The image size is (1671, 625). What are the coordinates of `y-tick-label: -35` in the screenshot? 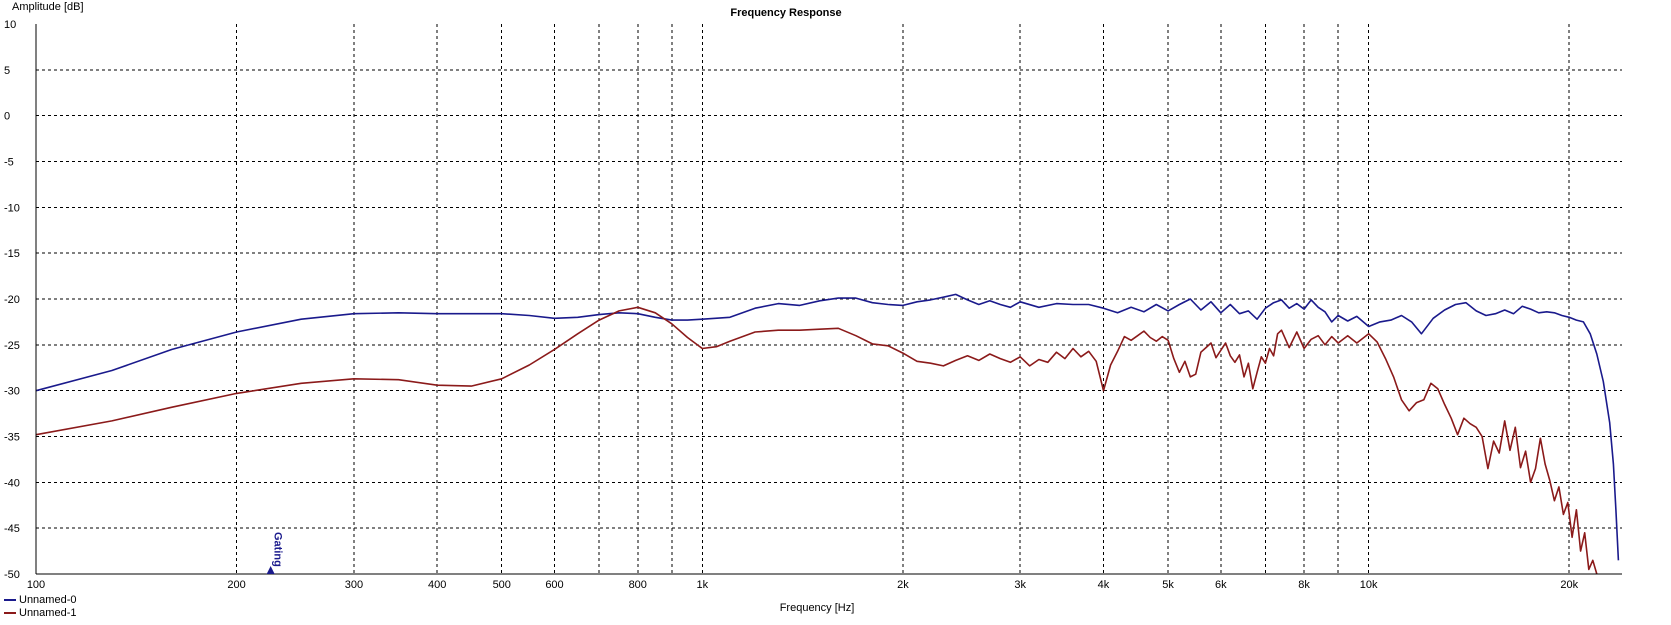 It's located at (12, 438).